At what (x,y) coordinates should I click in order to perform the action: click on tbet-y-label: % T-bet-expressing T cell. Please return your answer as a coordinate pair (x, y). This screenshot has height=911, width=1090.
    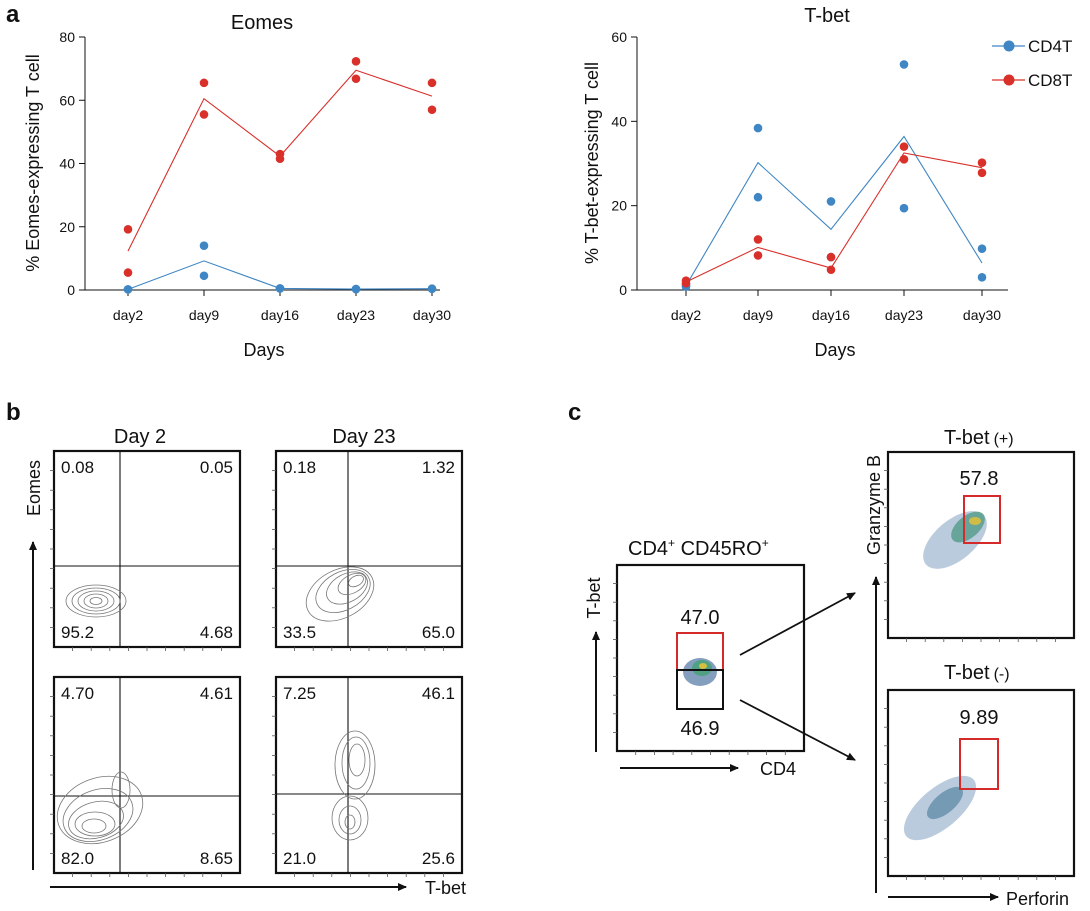
    Looking at the image, I should click on (592, 163).